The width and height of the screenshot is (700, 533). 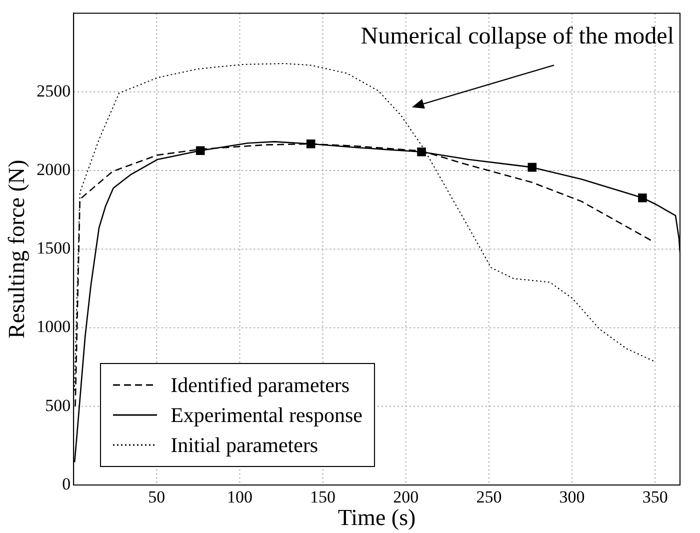 I want to click on x-tick-label: 100, so click(x=239, y=497).